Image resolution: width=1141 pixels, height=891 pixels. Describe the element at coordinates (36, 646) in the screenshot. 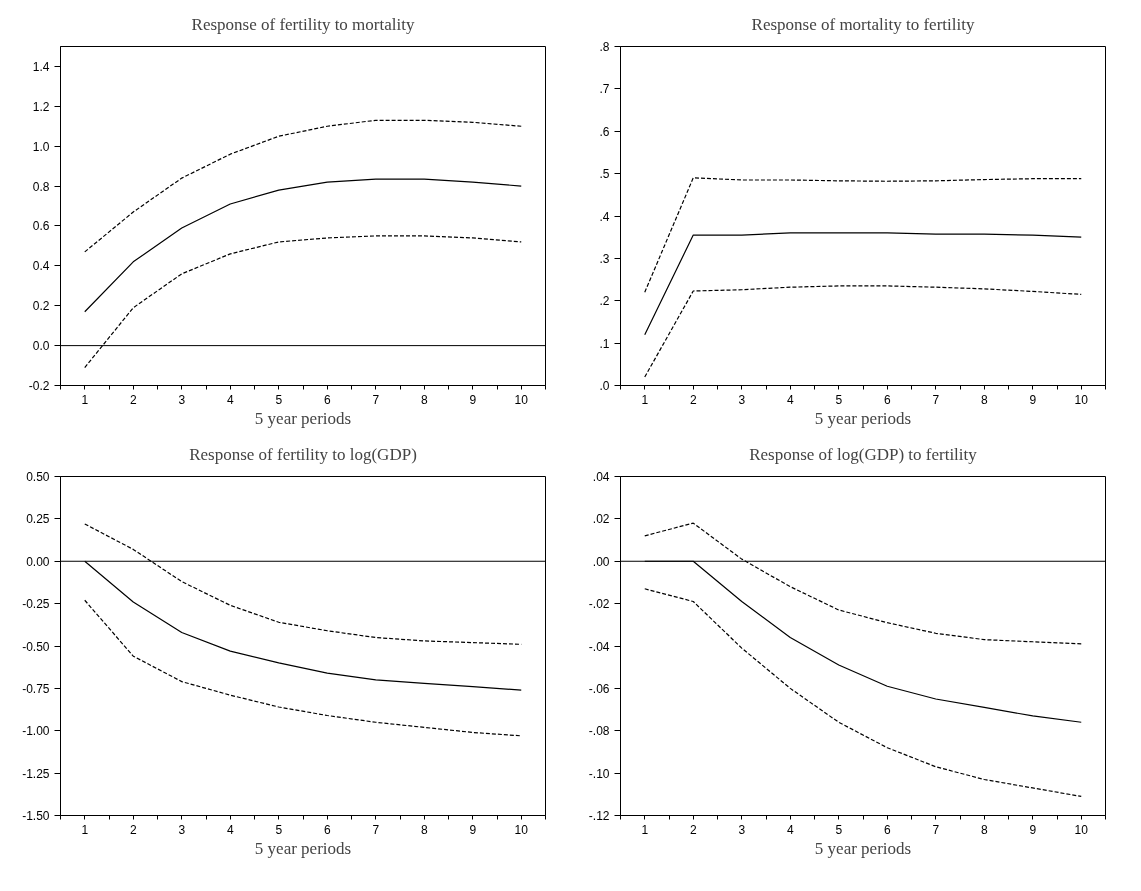

I see `y-tick-label: -0.50` at that location.